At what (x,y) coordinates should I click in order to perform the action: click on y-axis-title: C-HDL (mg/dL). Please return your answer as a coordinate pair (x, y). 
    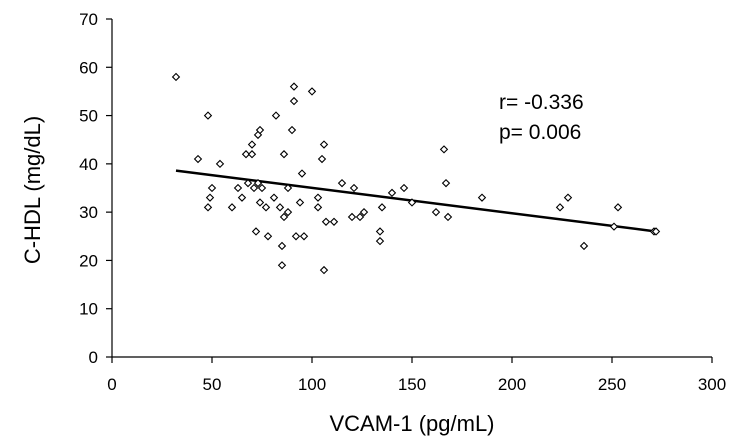
    Looking at the image, I should click on (32, 190).